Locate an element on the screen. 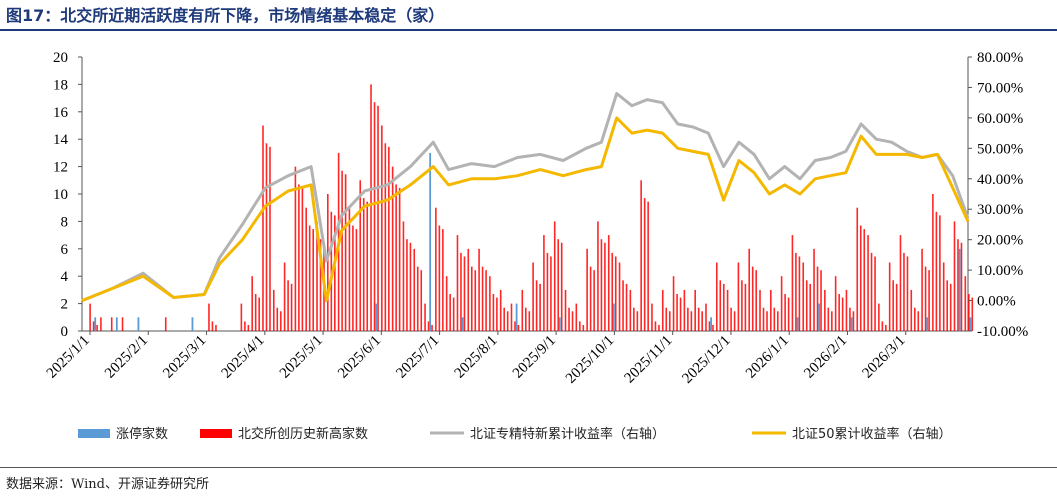  right-tick-label: 20.00% is located at coordinates (1000, 241).